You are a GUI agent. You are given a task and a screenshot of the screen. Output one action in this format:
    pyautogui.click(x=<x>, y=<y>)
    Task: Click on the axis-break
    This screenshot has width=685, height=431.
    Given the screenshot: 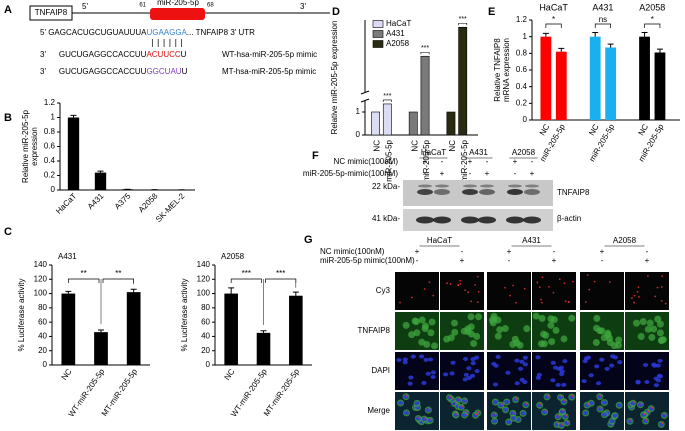 What is the action you would take?
    pyautogui.click(x=365, y=96)
    